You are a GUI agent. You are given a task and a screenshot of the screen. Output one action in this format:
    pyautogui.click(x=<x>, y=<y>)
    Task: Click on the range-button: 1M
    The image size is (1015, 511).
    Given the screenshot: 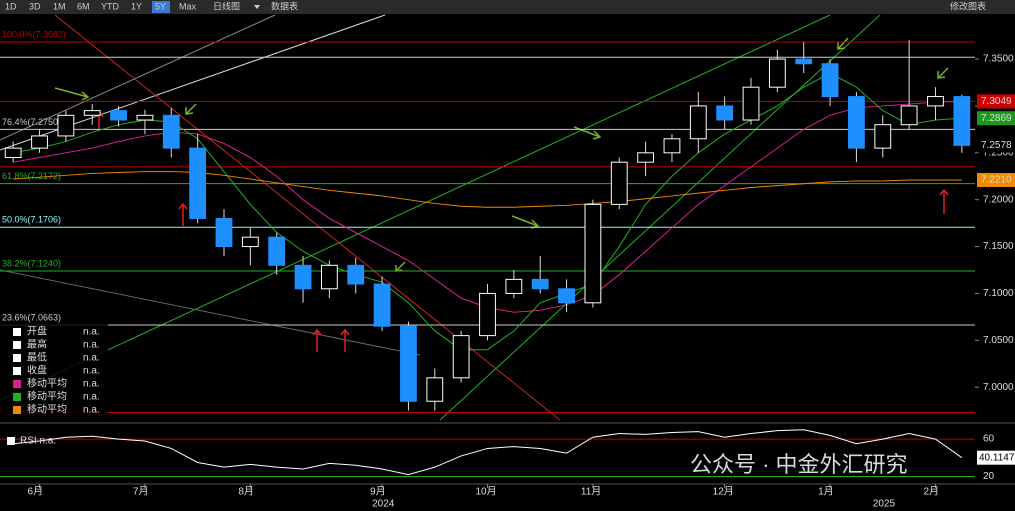 What is the action you would take?
    pyautogui.click(x=59, y=6)
    